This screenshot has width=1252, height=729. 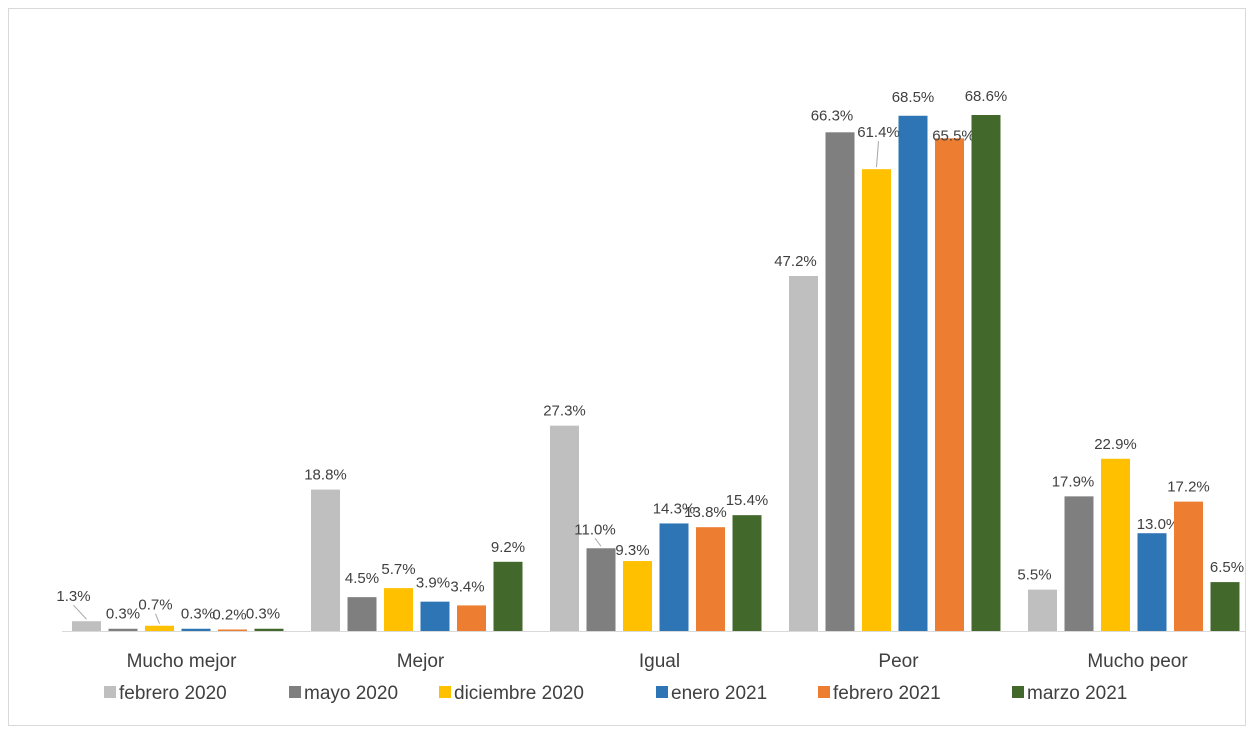 What do you see at coordinates (705, 512) in the screenshot?
I see `data-label-2-4: 13.8%` at bounding box center [705, 512].